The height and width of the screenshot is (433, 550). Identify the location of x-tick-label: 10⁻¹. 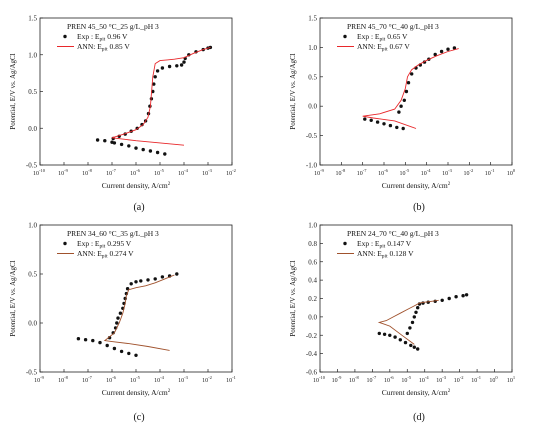
(231, 379).